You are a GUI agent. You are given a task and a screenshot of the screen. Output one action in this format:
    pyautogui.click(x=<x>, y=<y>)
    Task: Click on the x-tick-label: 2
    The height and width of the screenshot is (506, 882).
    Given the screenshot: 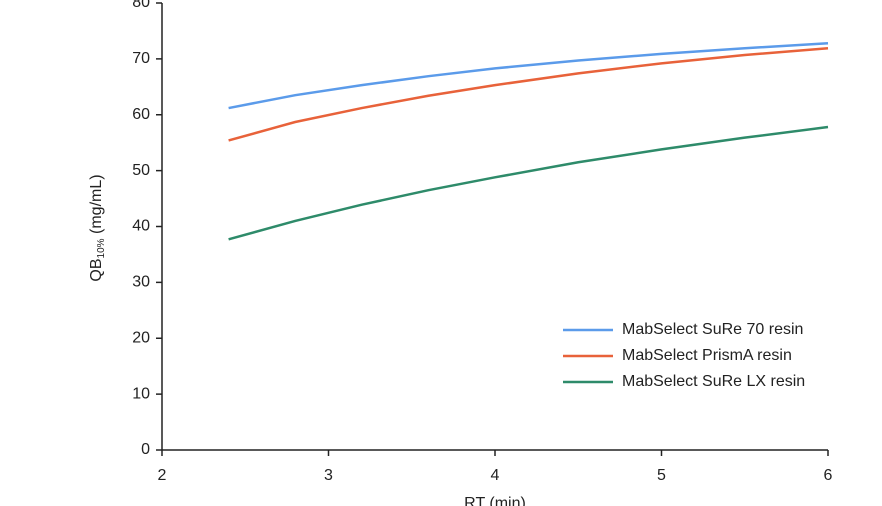 What is the action you would take?
    pyautogui.click(x=162, y=475)
    